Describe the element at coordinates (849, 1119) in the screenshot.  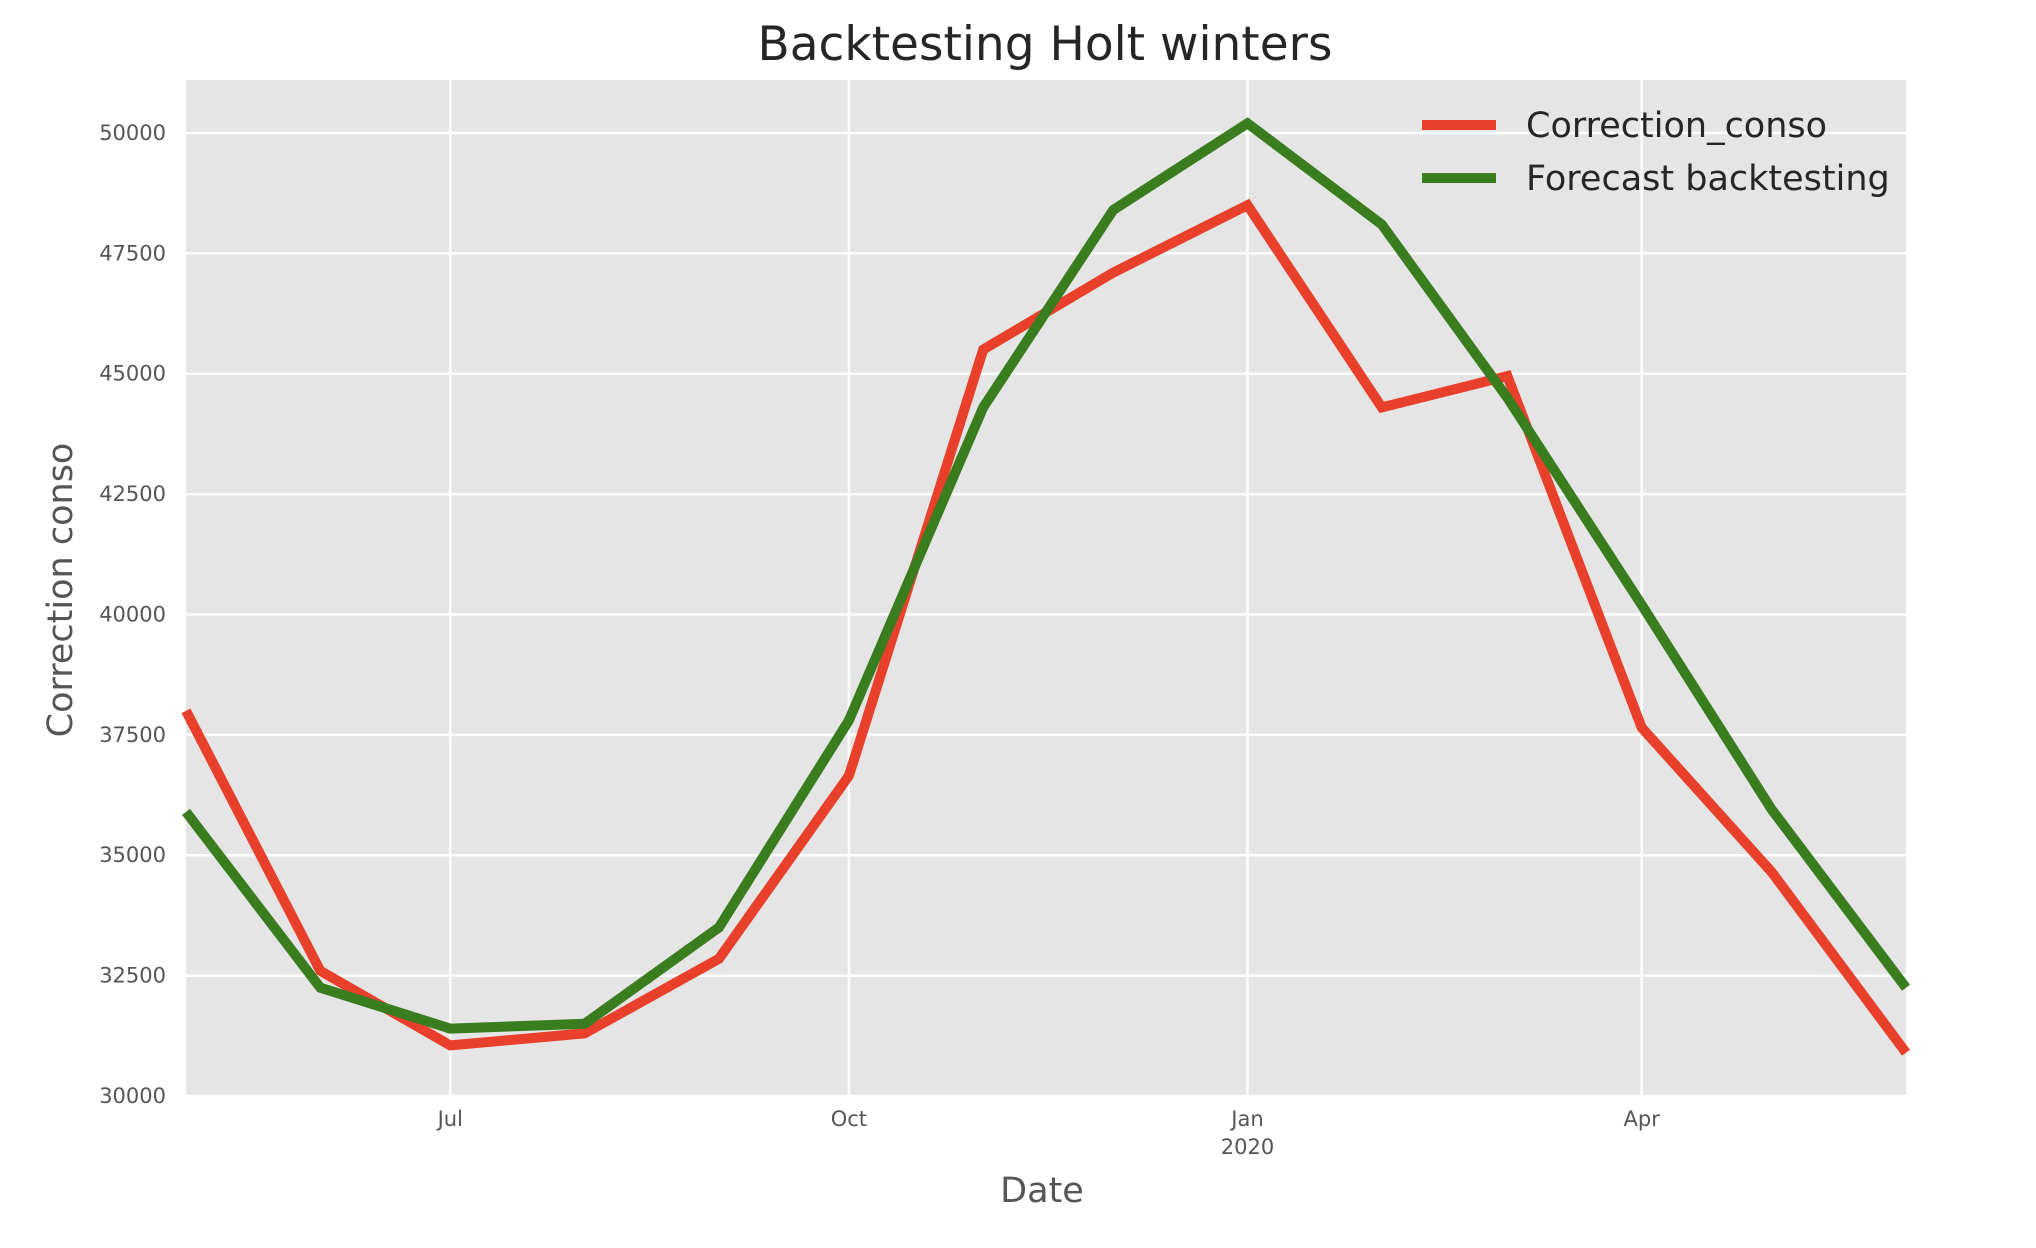
I see `x-tick-label: Oct` at that location.